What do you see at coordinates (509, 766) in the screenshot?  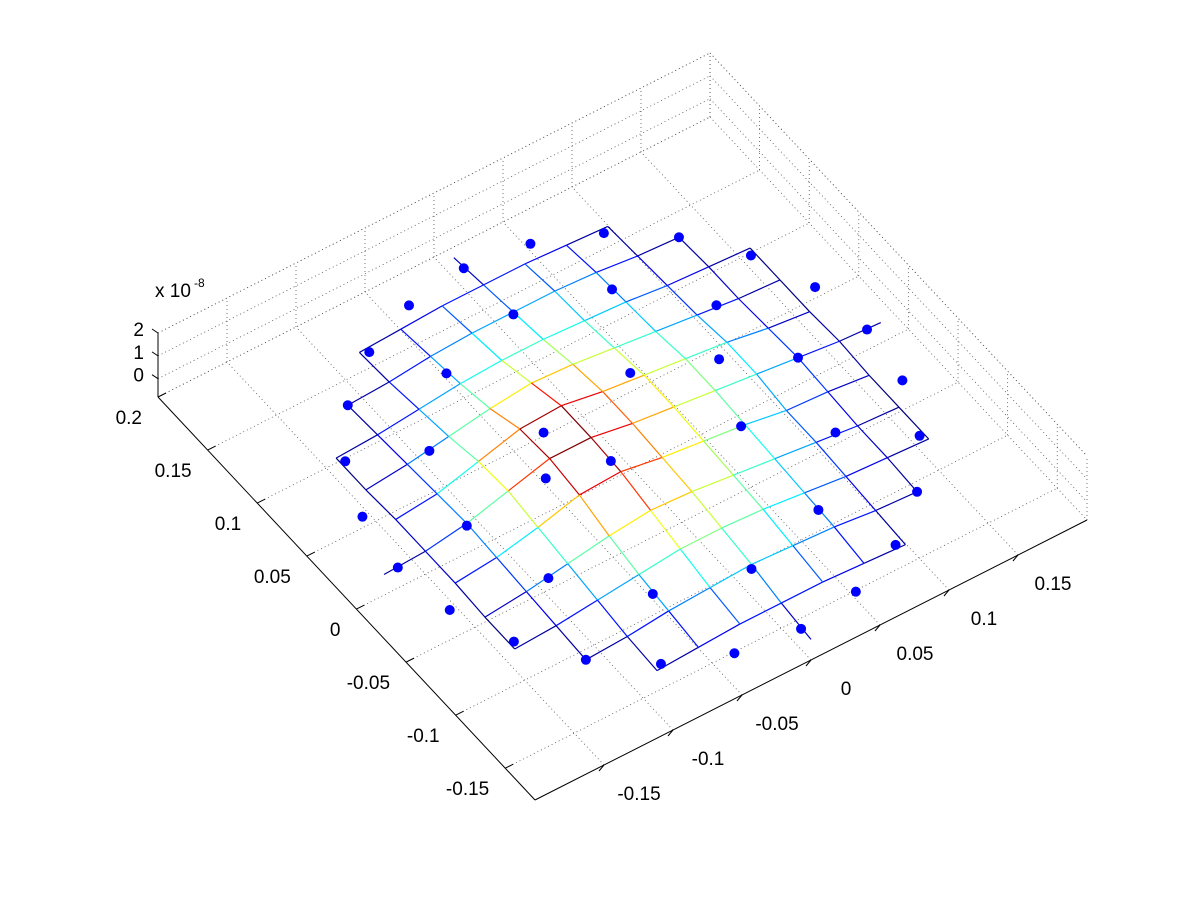 I see `y-tick` at bounding box center [509, 766].